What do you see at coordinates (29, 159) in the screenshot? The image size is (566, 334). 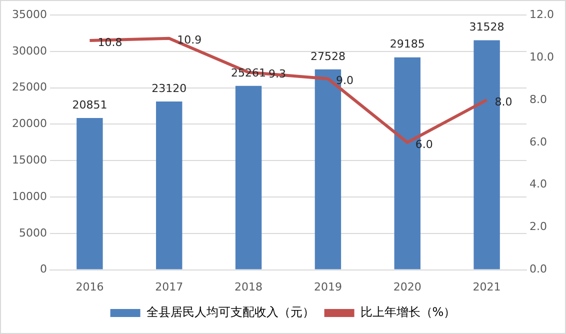 I see `y-tick-label: 15000` at bounding box center [29, 159].